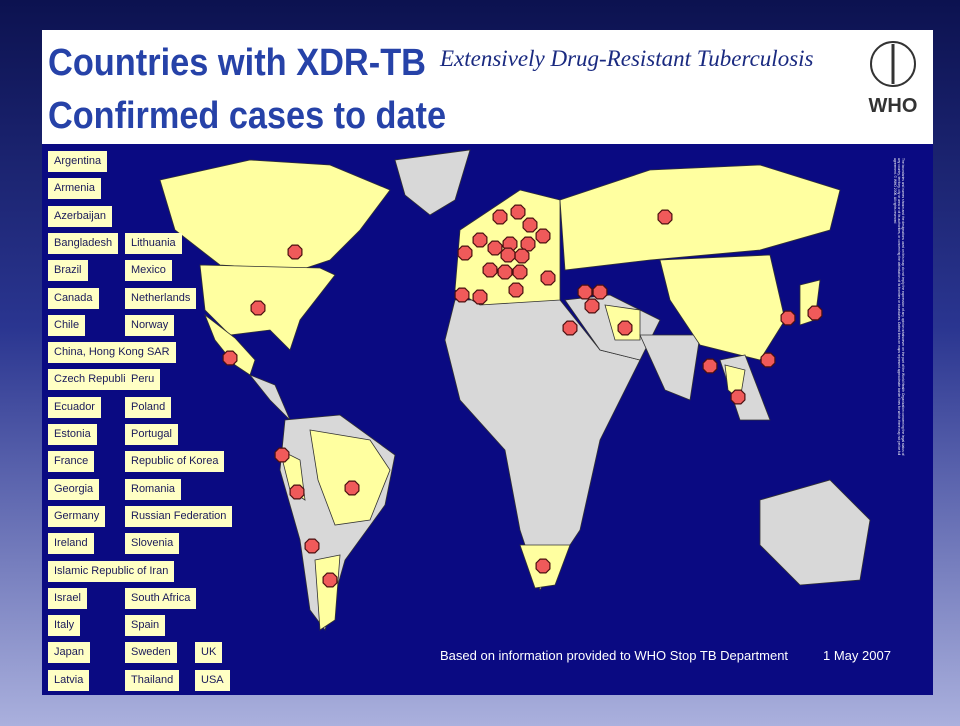 The image size is (960, 726). Describe the element at coordinates (67, 598) in the screenshot. I see `country-label: Israel` at that location.